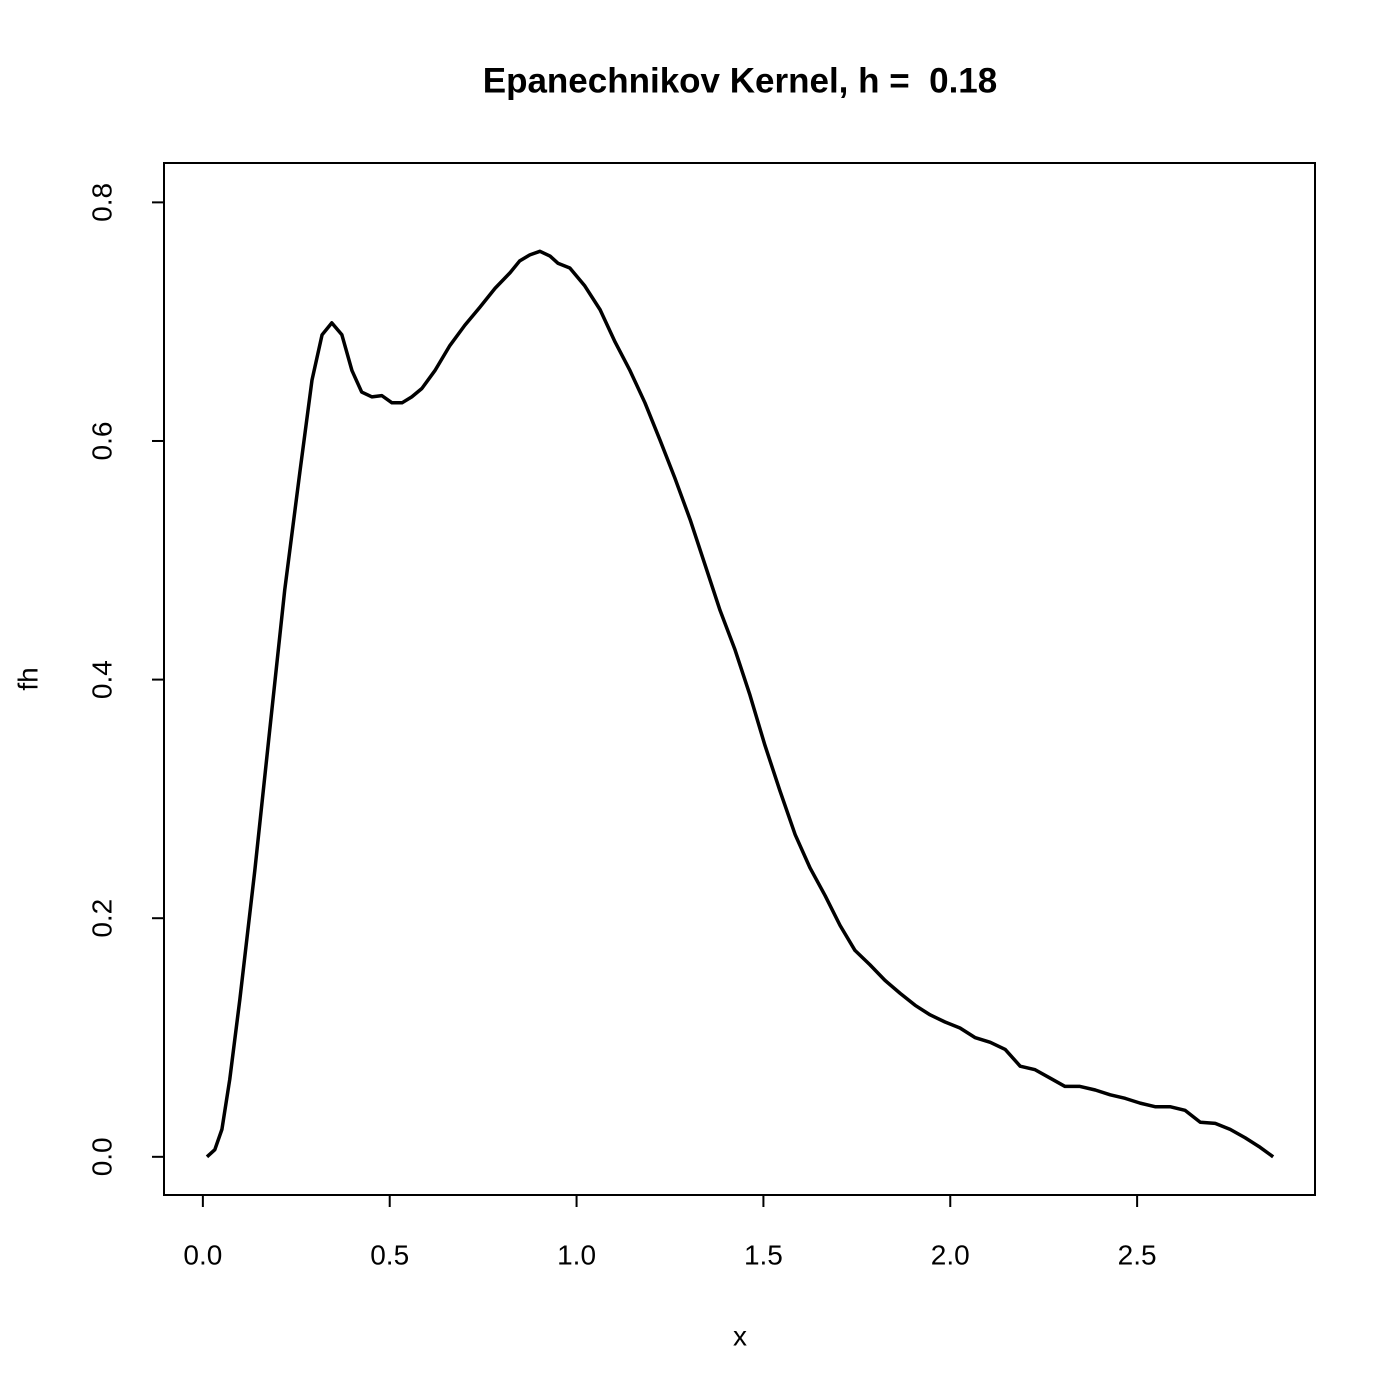 The image size is (1400, 1400). I want to click on y-tick-label: 0.4, so click(101, 679).